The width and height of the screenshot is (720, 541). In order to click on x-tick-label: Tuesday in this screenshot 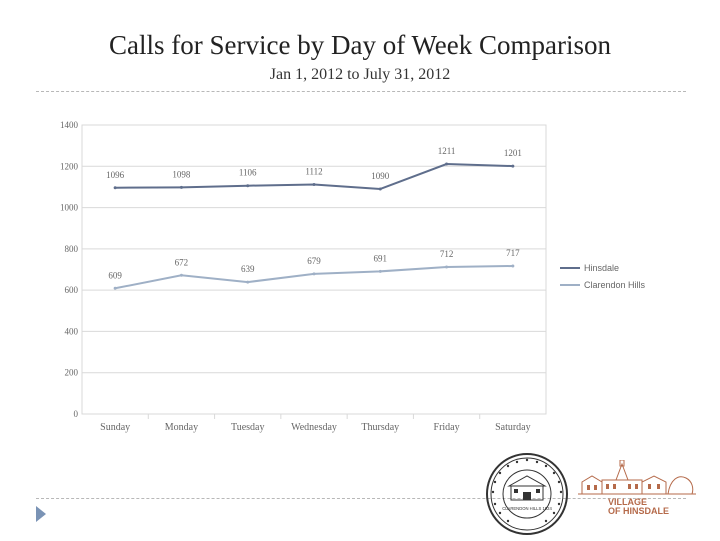, I will do `click(248, 427)`.